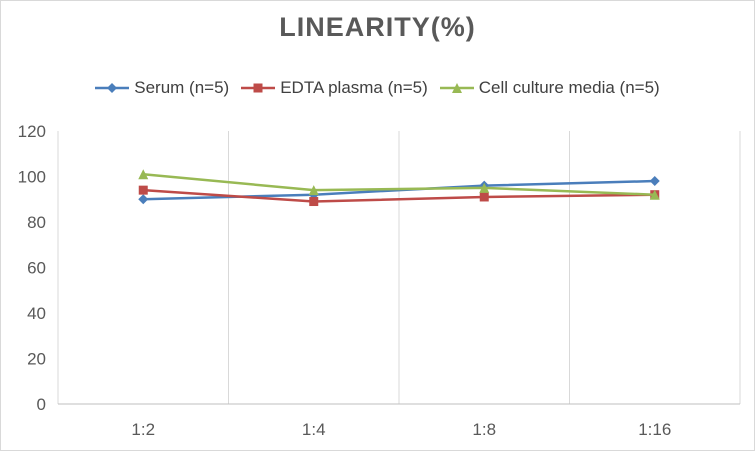 This screenshot has width=755, height=451. What do you see at coordinates (112, 88) in the screenshot?
I see `legend-marker-serum` at bounding box center [112, 88].